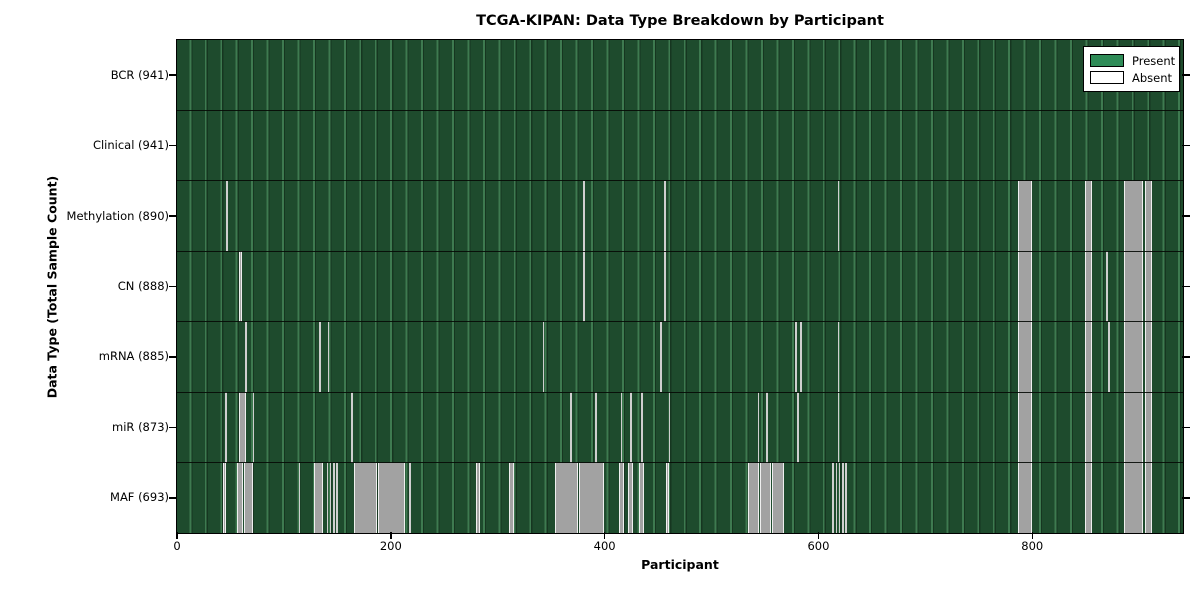 The height and width of the screenshot is (600, 1200). Describe the element at coordinates (177, 546) in the screenshot. I see `x-tick-label: 0` at that location.